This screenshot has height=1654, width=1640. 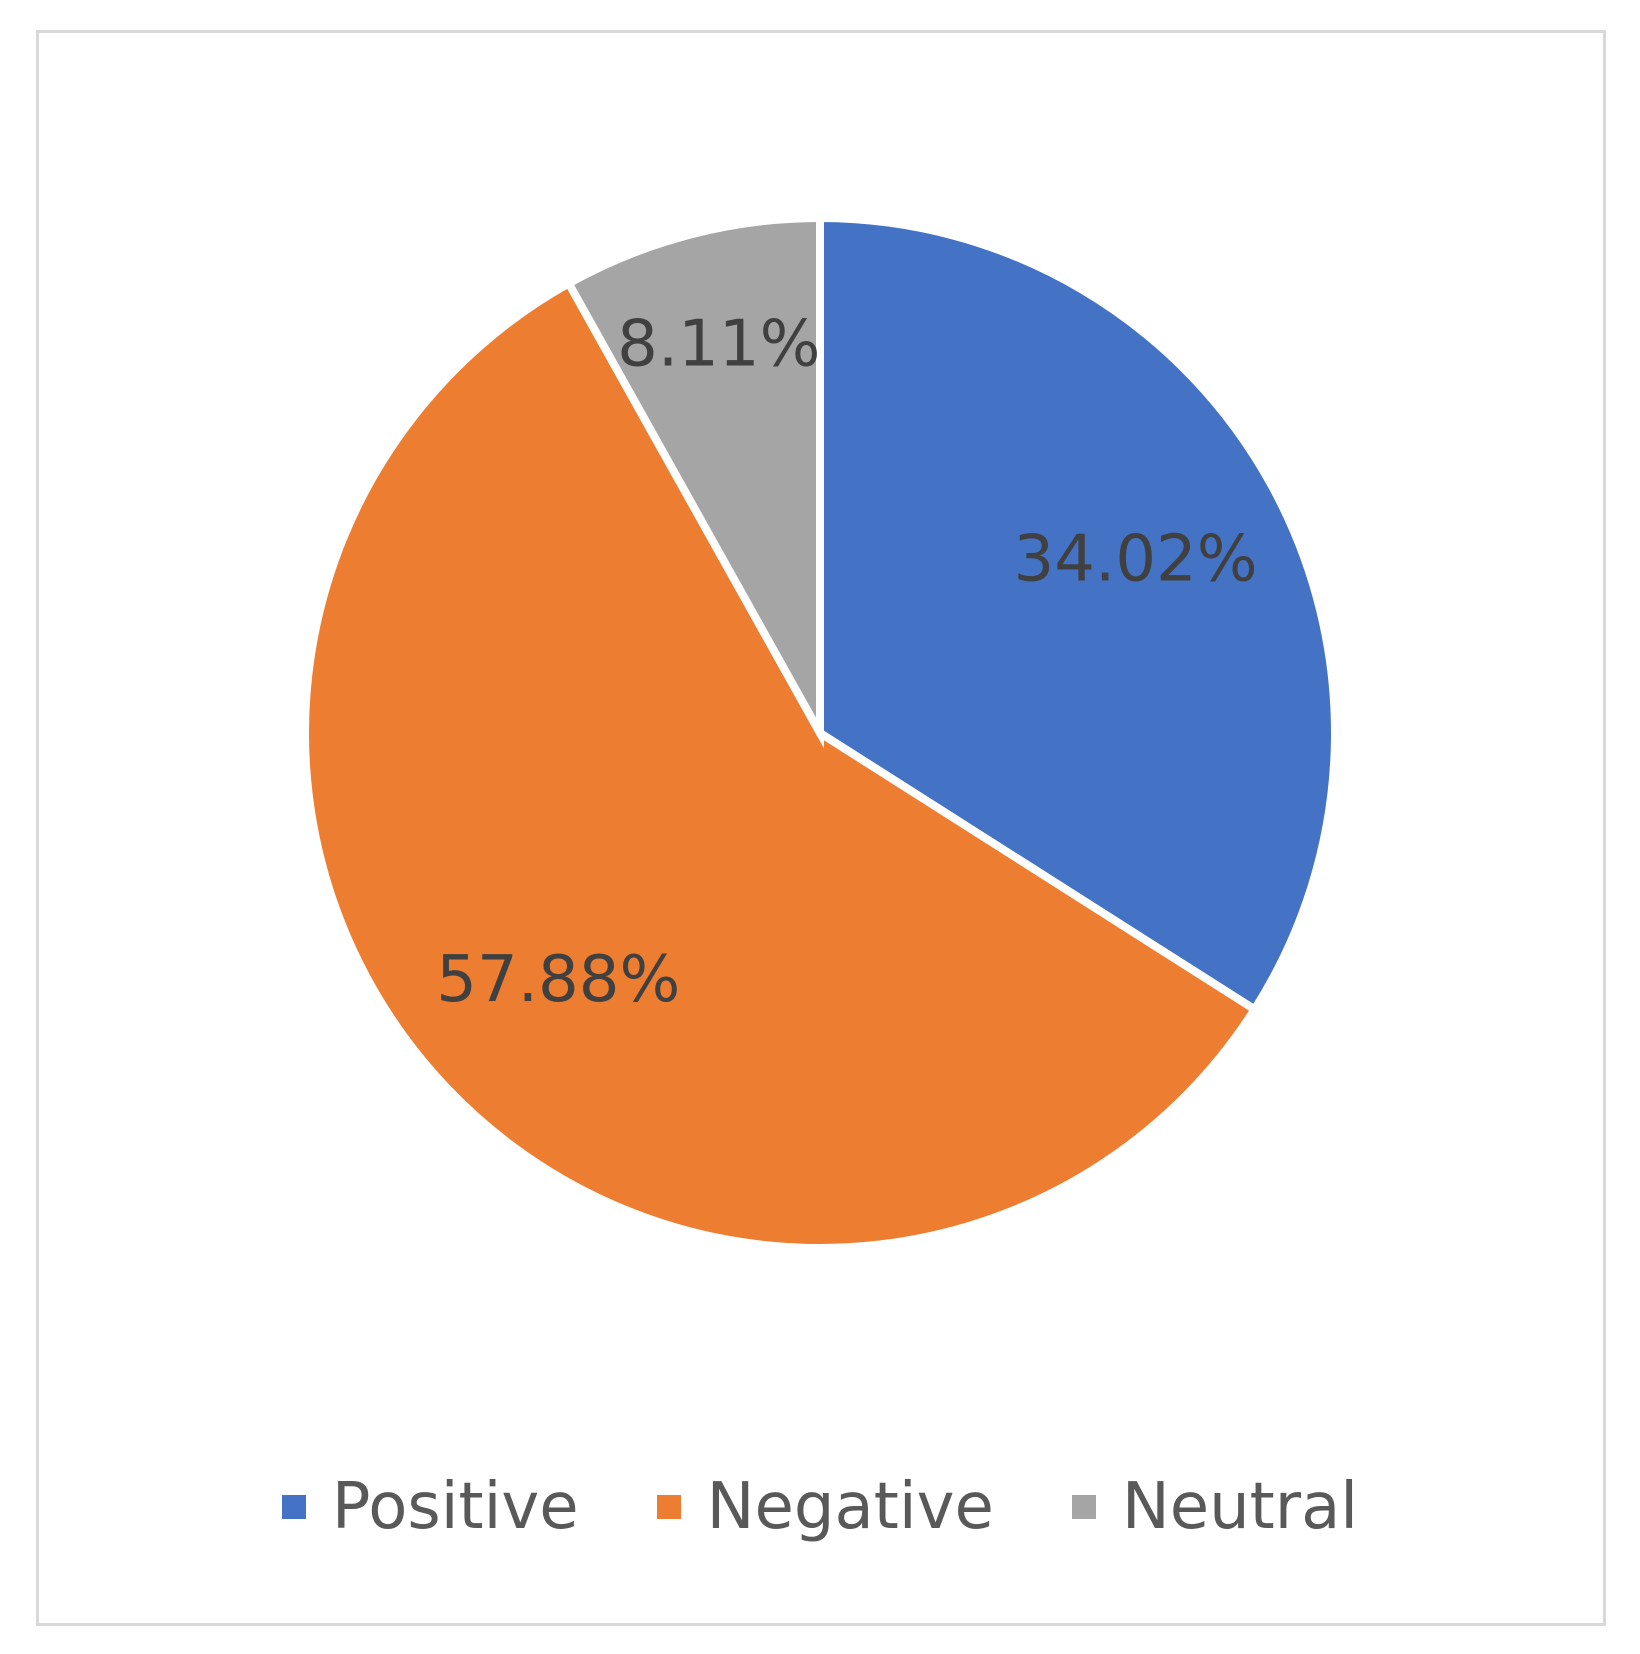 What do you see at coordinates (558, 980) in the screenshot?
I see `data-label-negative: 57.88%` at bounding box center [558, 980].